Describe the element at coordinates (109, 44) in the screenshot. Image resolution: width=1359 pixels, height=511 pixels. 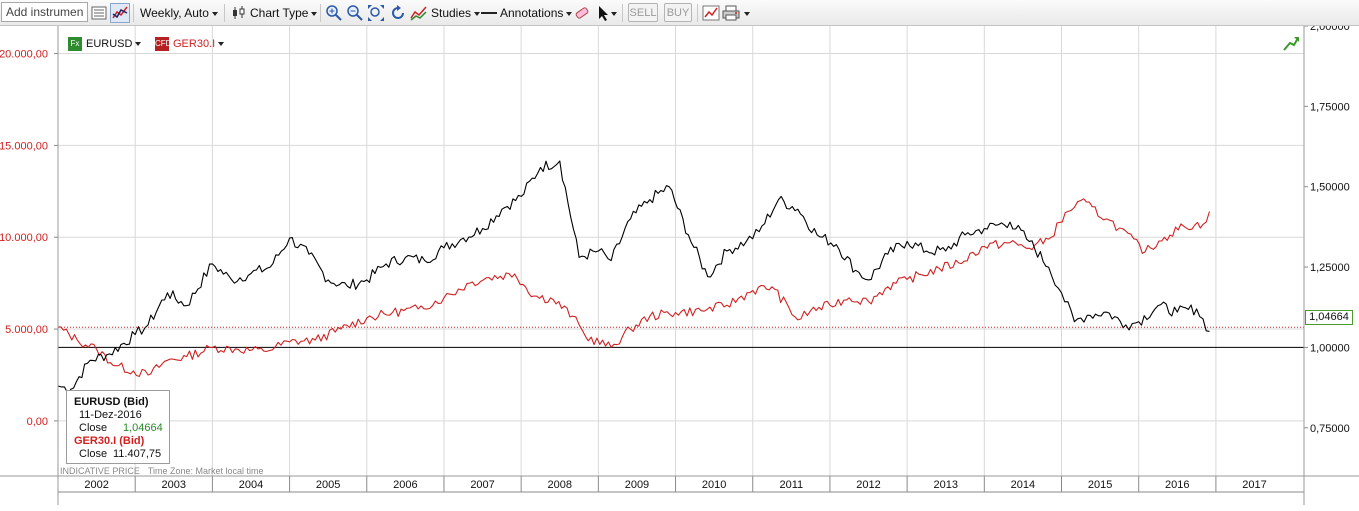
I see `legend-label-eurusd: EURUSD` at that location.